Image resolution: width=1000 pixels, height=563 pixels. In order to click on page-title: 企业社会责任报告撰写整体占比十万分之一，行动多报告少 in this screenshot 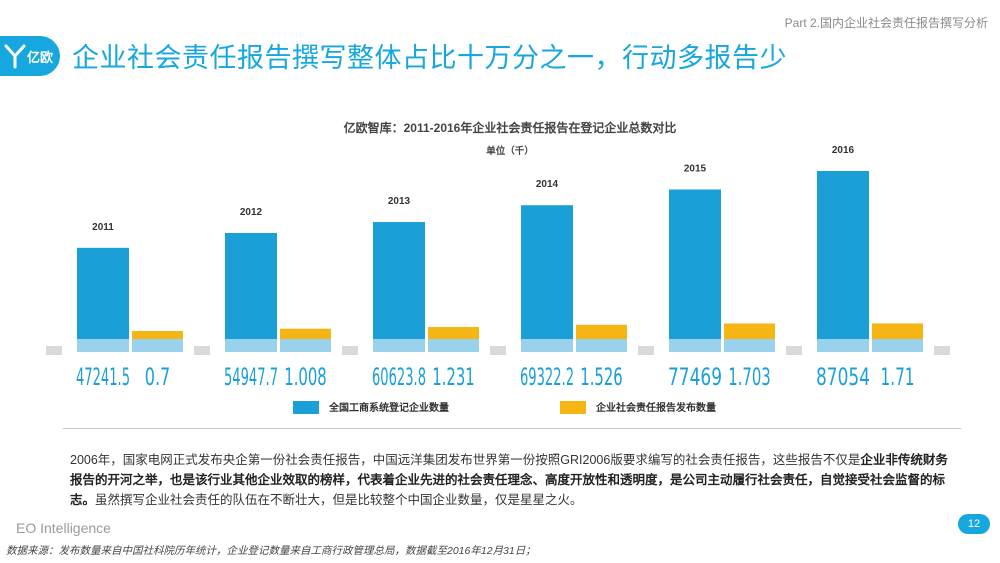, I will do `click(429, 58)`.